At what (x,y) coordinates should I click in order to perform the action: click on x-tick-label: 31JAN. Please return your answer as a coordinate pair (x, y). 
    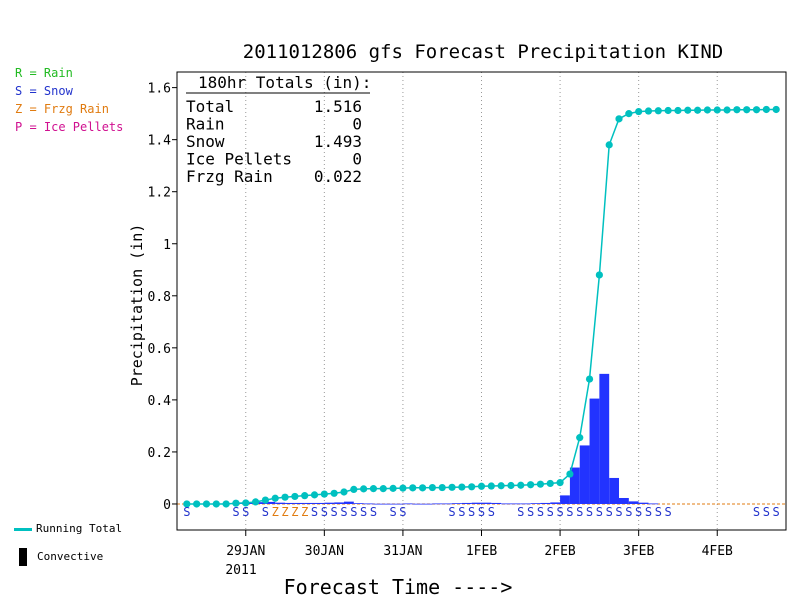
    Looking at the image, I should click on (402, 551).